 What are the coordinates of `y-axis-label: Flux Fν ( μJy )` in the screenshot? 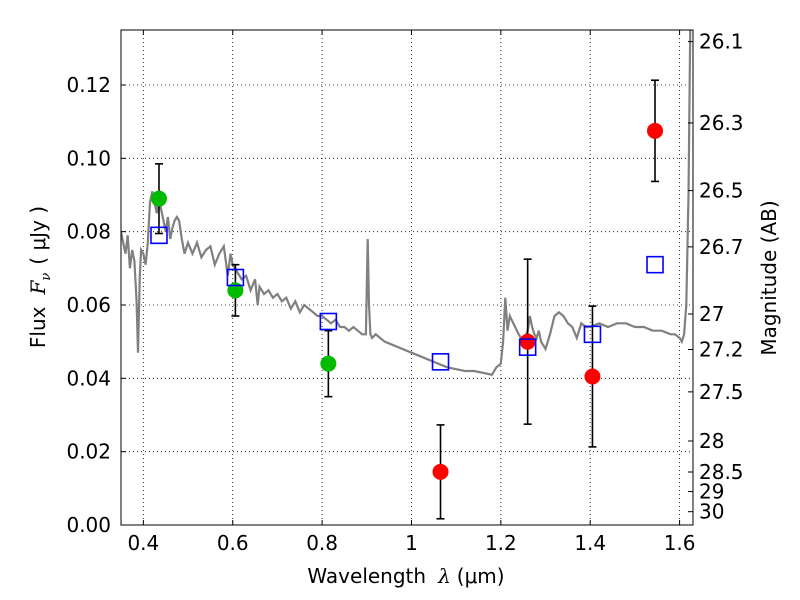 It's located at (40, 277).